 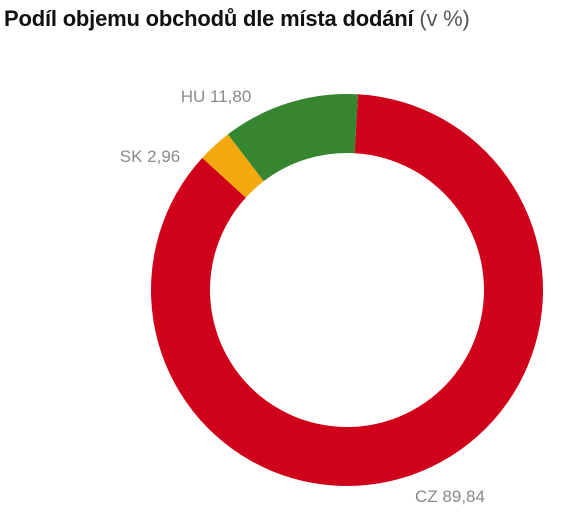 I want to click on slice-label-cz: CZ 89,84, so click(x=450, y=496).